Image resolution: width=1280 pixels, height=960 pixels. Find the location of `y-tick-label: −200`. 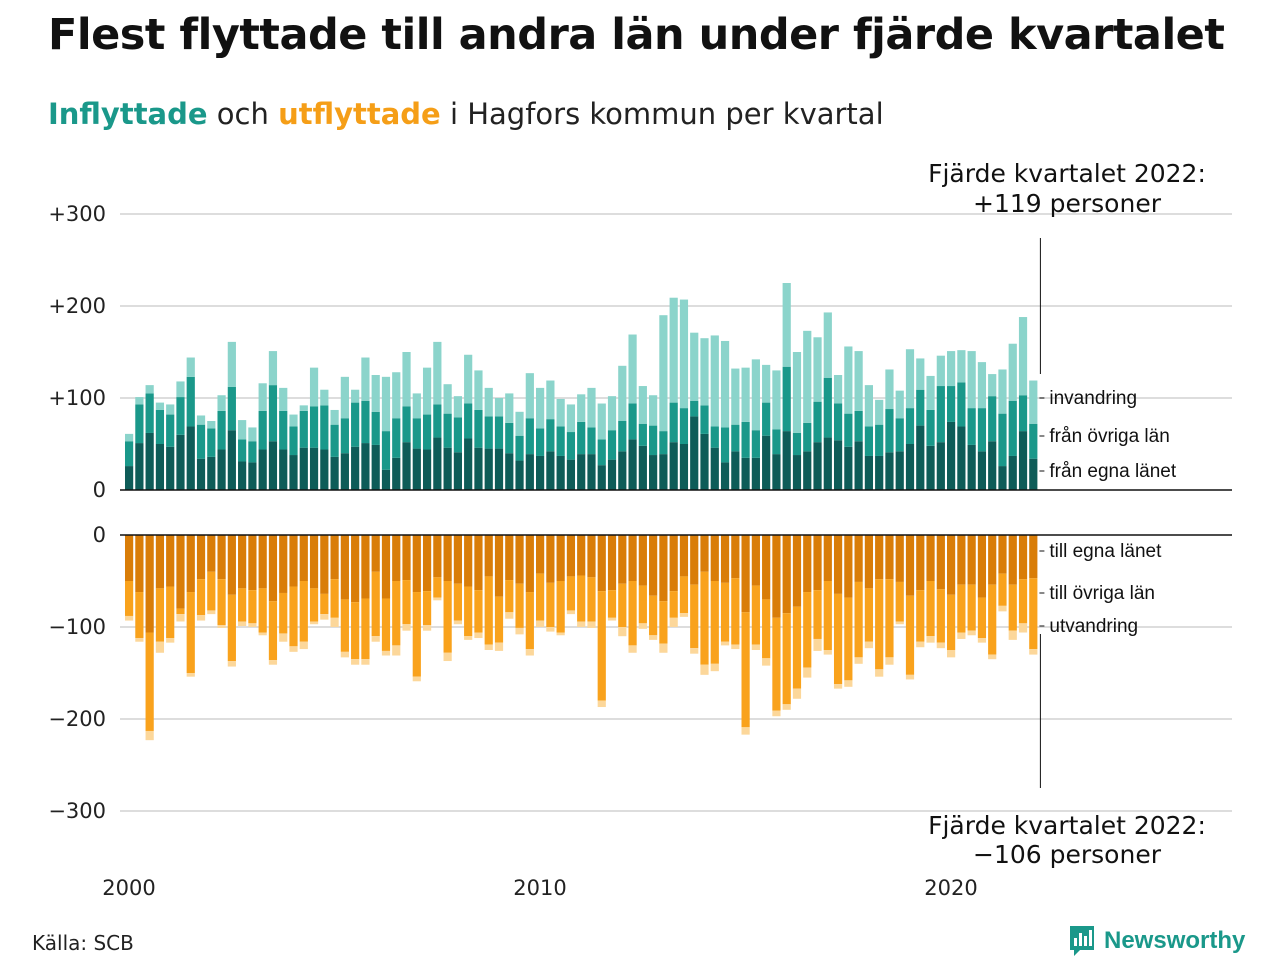

y-tick-label: −200 is located at coordinates (77, 719).